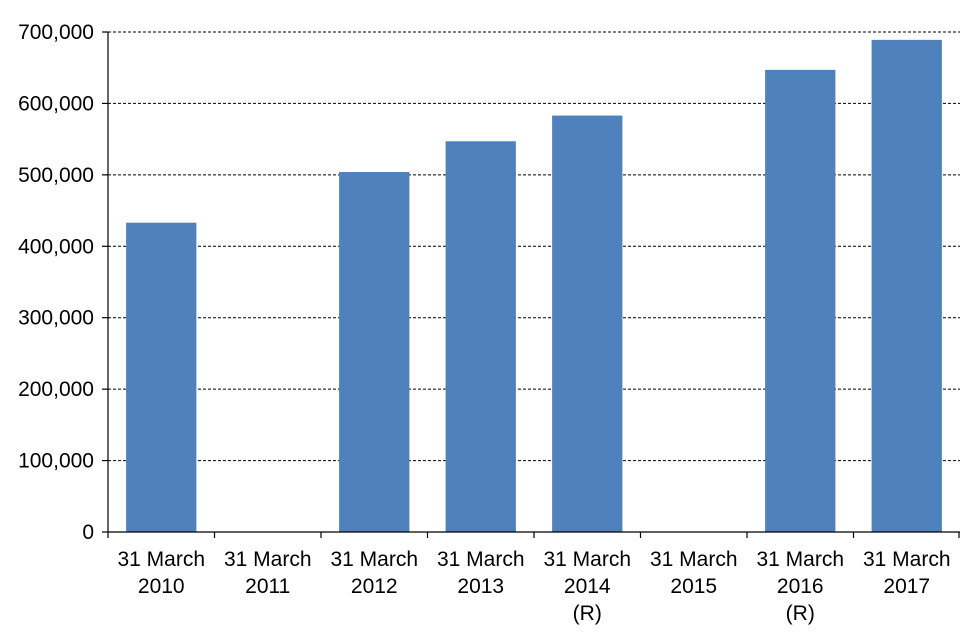 This screenshot has height=640, width=960. I want to click on x-tick-label-line: 2014, so click(587, 586).